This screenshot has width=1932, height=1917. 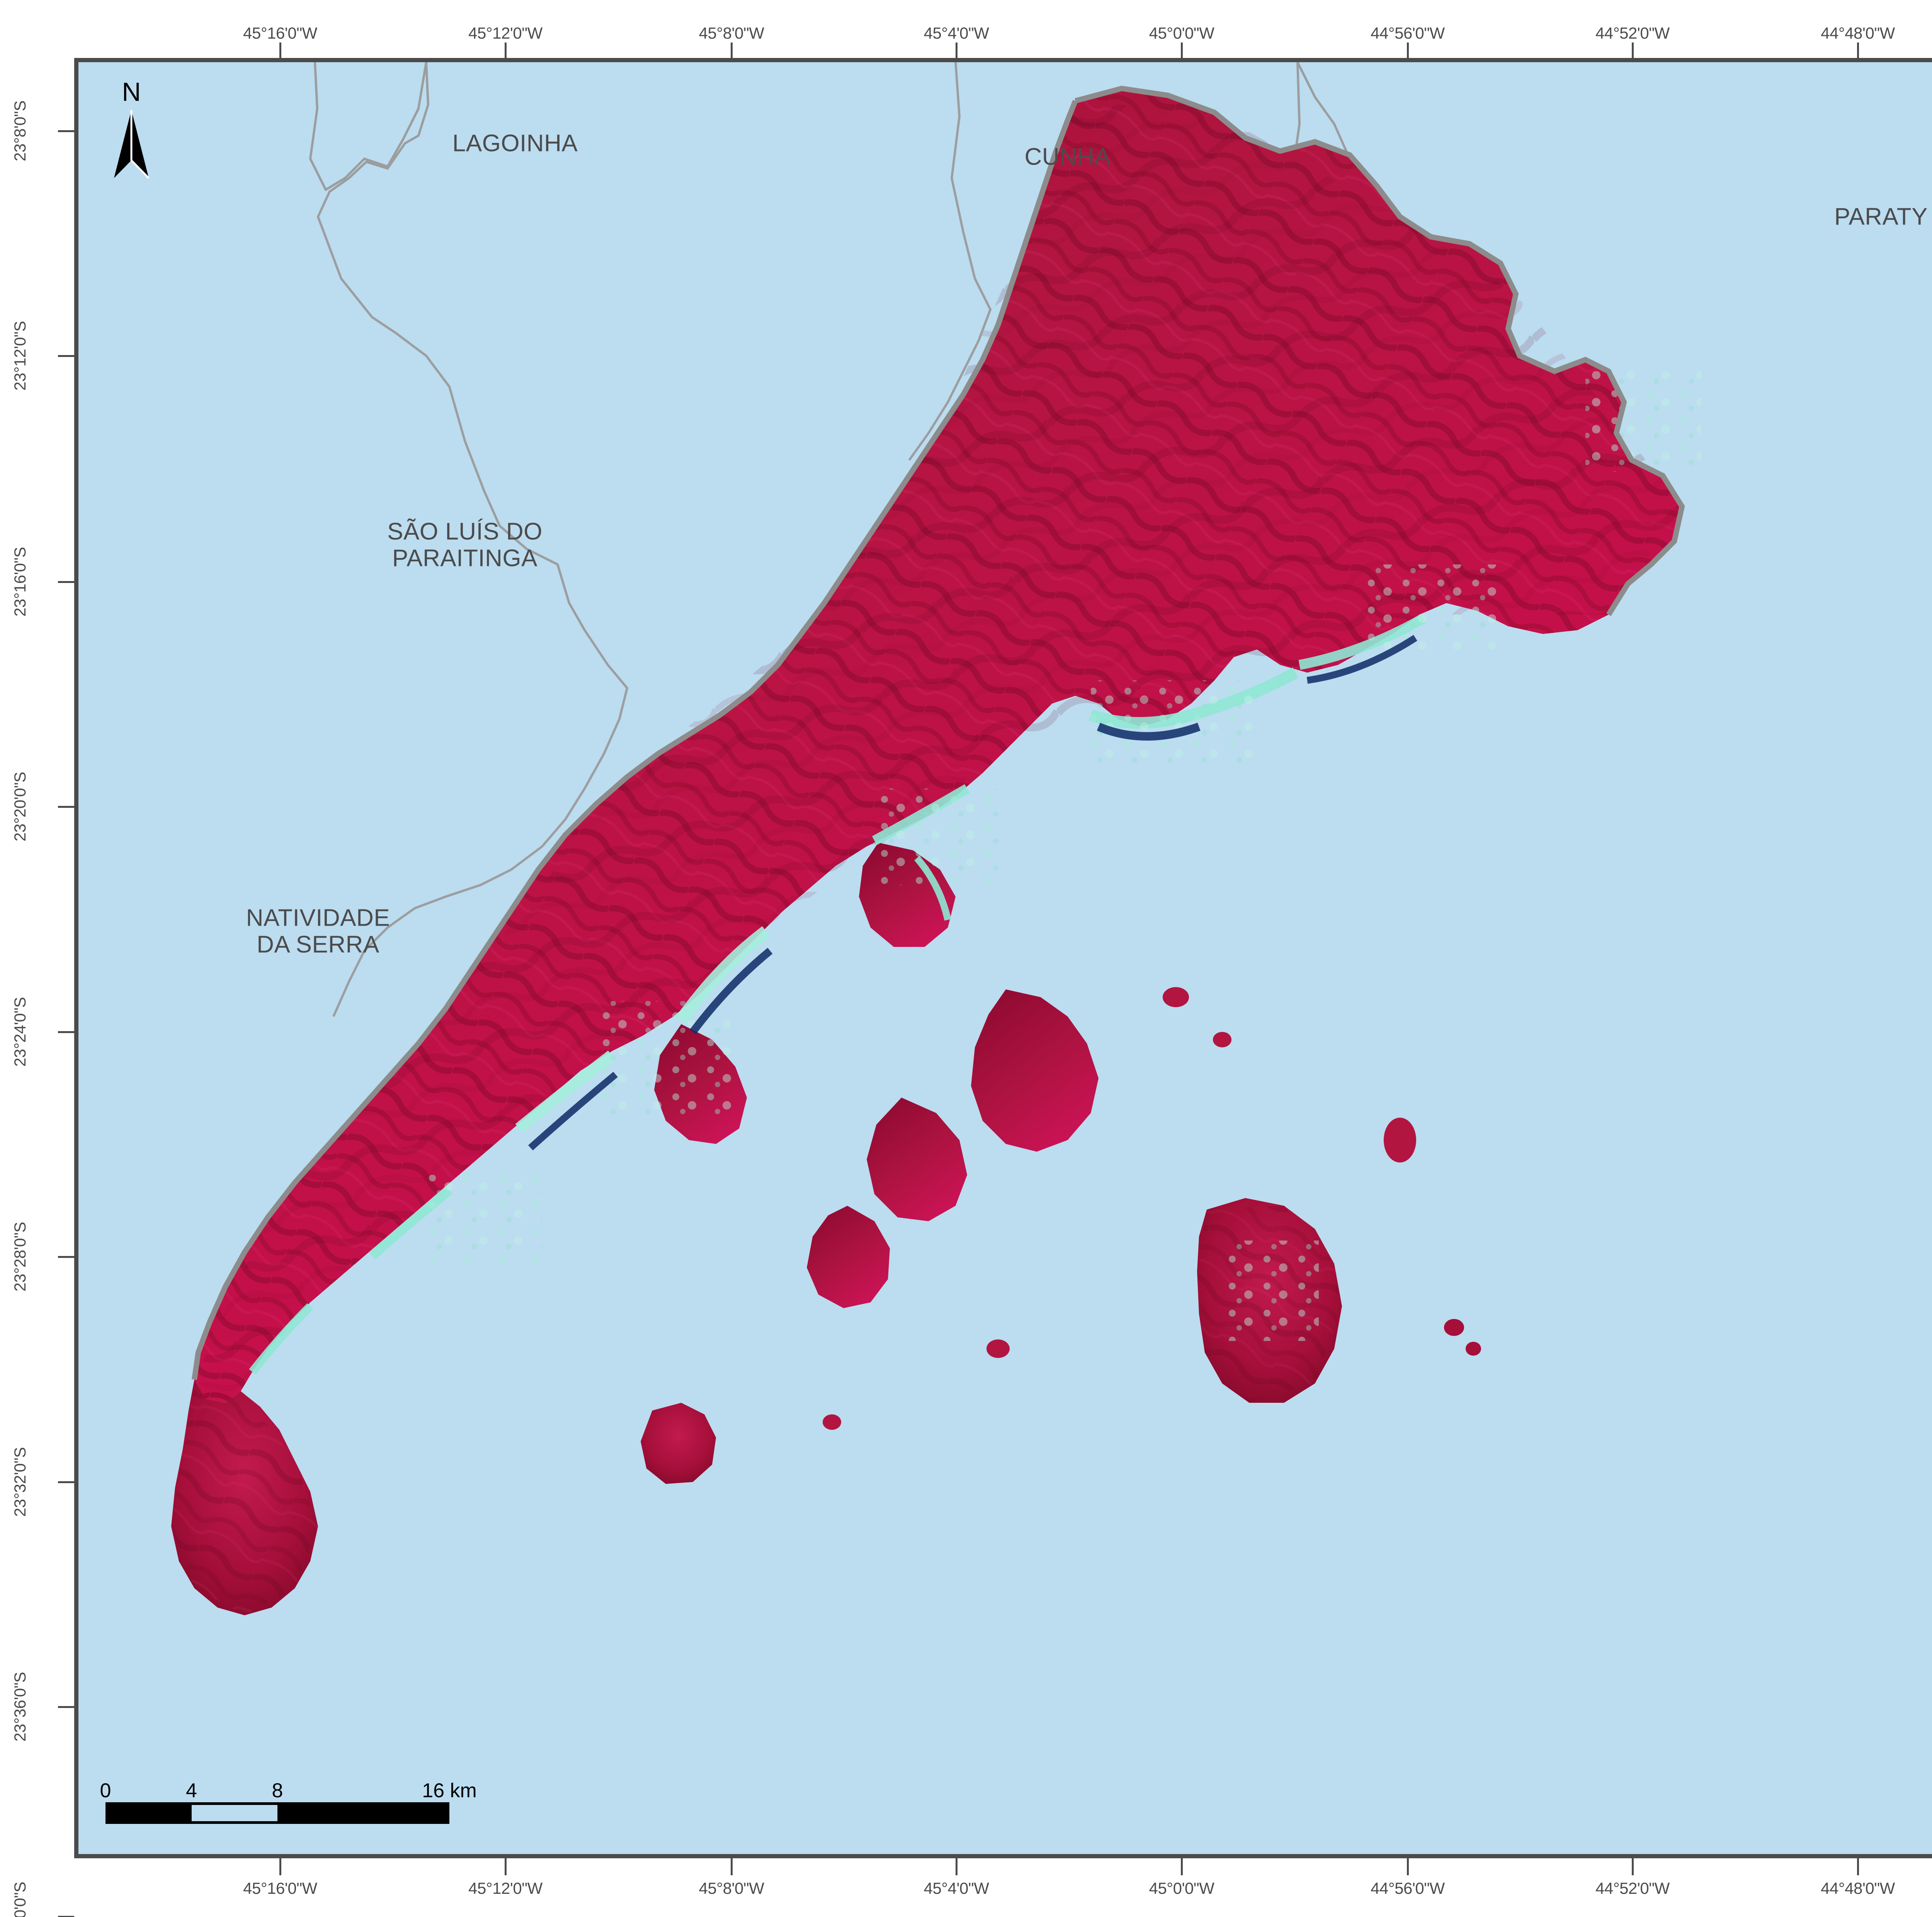 What do you see at coordinates (1067, 156) in the screenshot?
I see `neighbour-label-1: CUNHA` at bounding box center [1067, 156].